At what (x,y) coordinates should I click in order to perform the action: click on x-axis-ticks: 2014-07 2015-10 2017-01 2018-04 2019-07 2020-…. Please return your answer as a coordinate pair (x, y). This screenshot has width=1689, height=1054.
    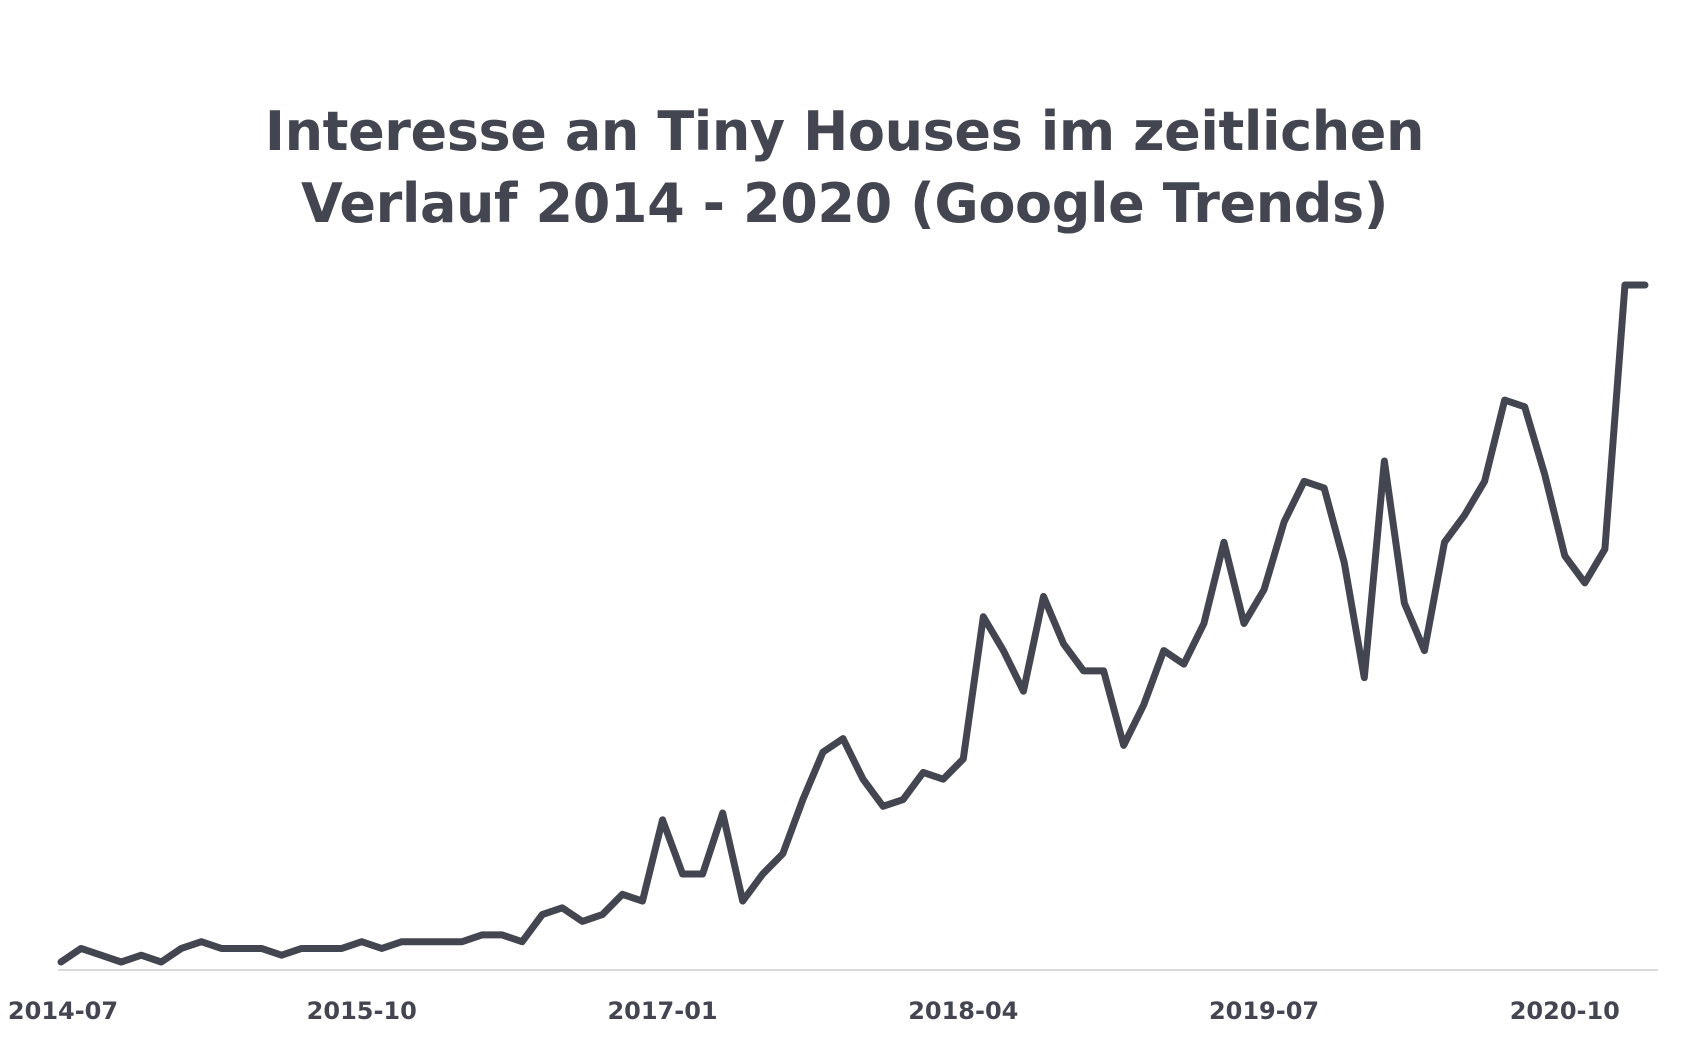
    Looking at the image, I should click on (814, 1011).